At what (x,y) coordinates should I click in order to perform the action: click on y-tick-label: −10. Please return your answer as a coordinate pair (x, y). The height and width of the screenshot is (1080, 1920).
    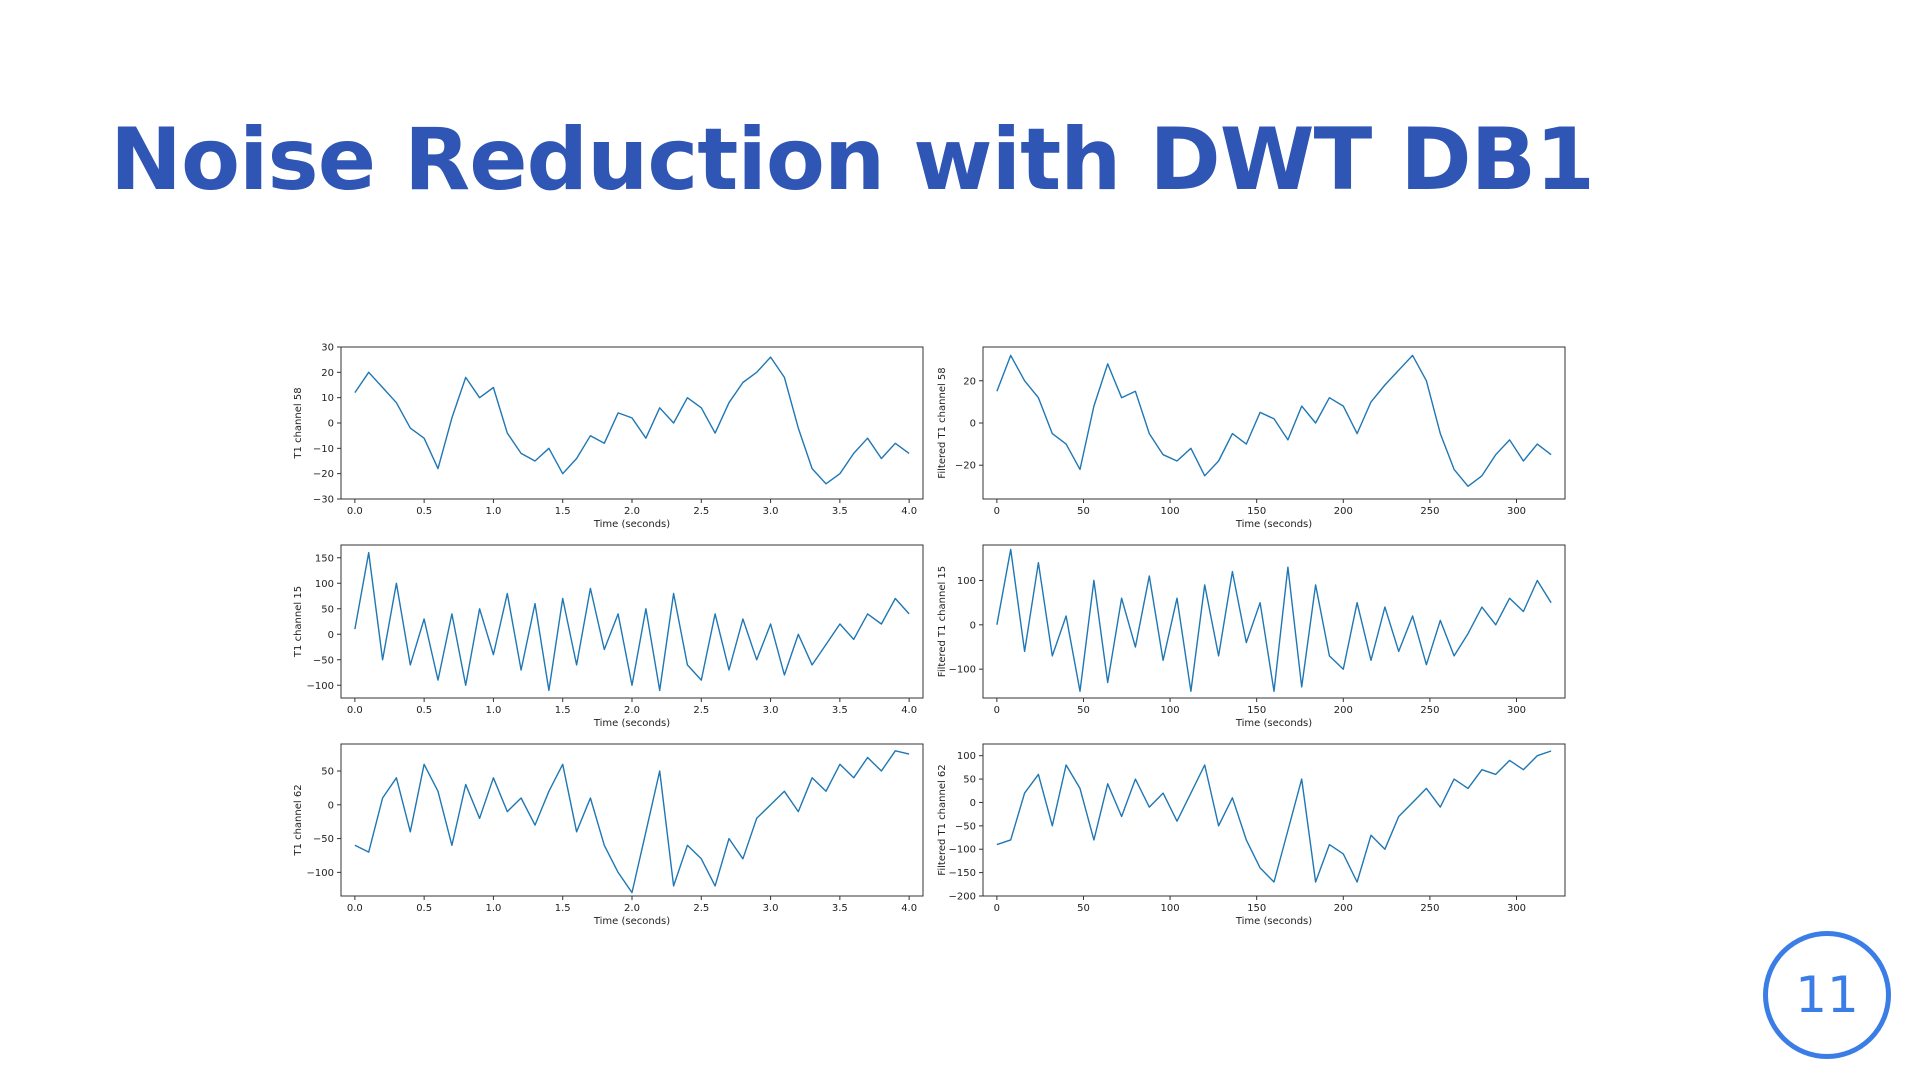
    Looking at the image, I should click on (323, 449).